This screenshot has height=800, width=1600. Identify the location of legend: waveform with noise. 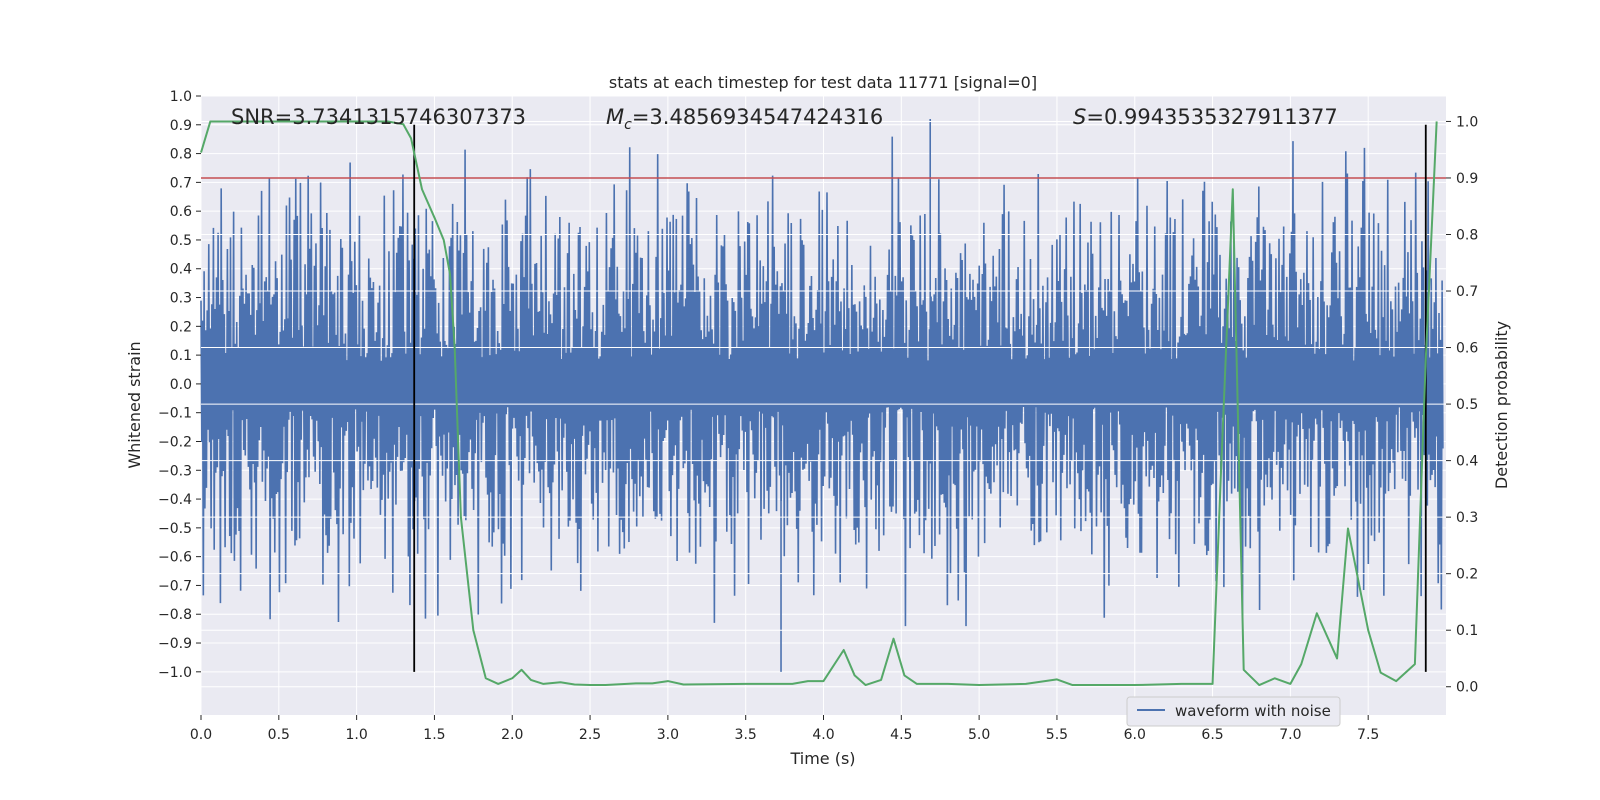
(1233, 711).